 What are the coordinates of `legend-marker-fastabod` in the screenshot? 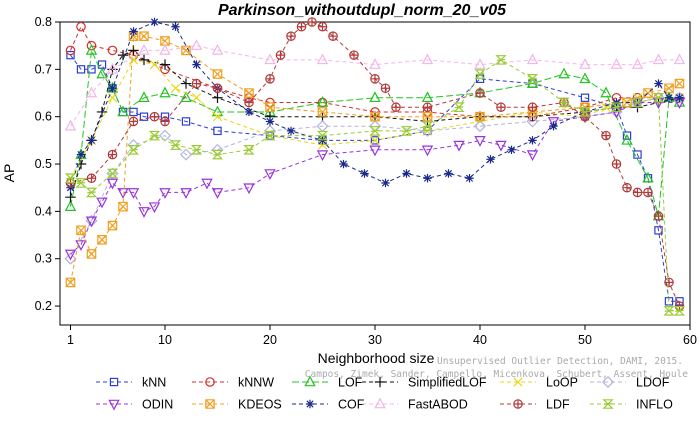 It's located at (380, 403).